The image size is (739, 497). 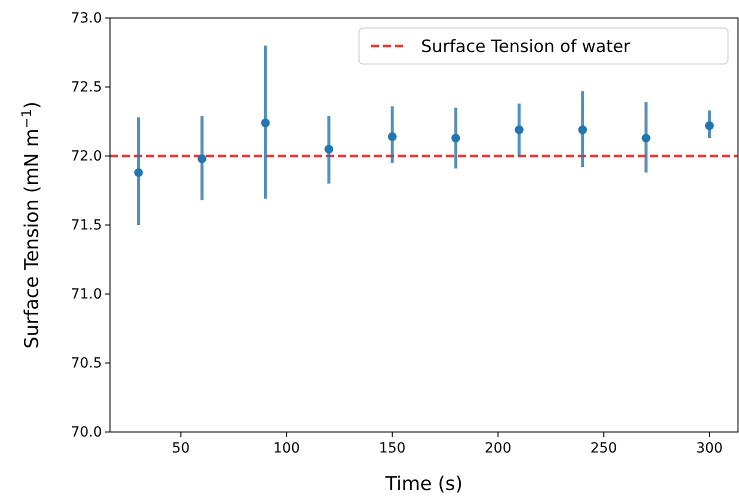 I want to click on y-tick-label: 70.0, so click(x=86, y=432).